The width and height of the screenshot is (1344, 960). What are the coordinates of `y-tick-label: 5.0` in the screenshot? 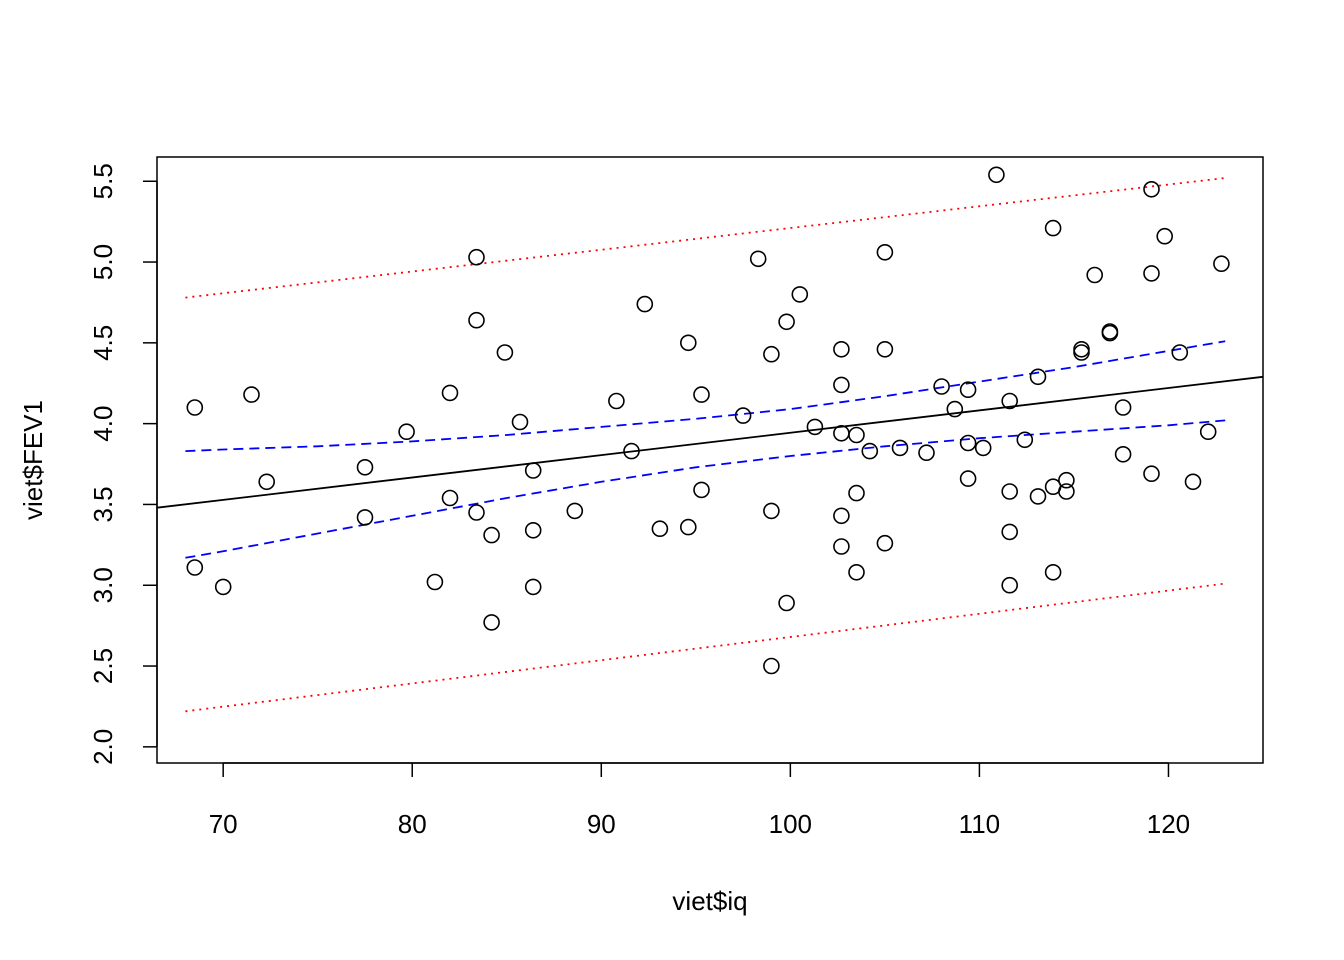 It's located at (103, 262).